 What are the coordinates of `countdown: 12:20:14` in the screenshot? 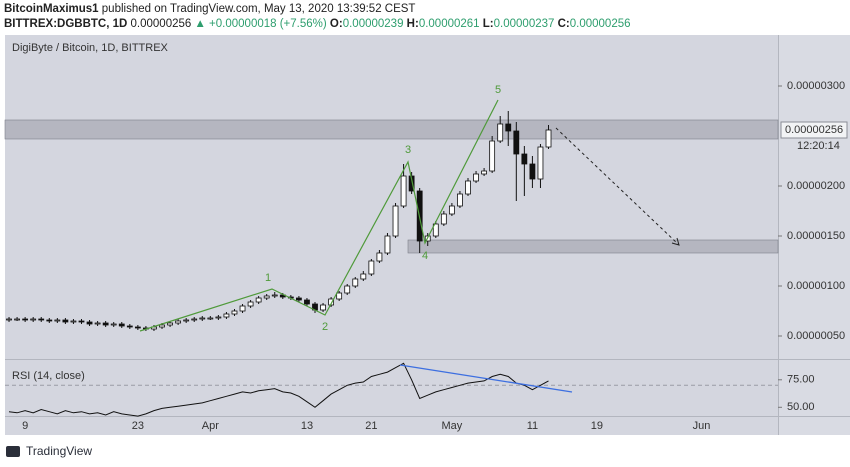 It's located at (818, 146).